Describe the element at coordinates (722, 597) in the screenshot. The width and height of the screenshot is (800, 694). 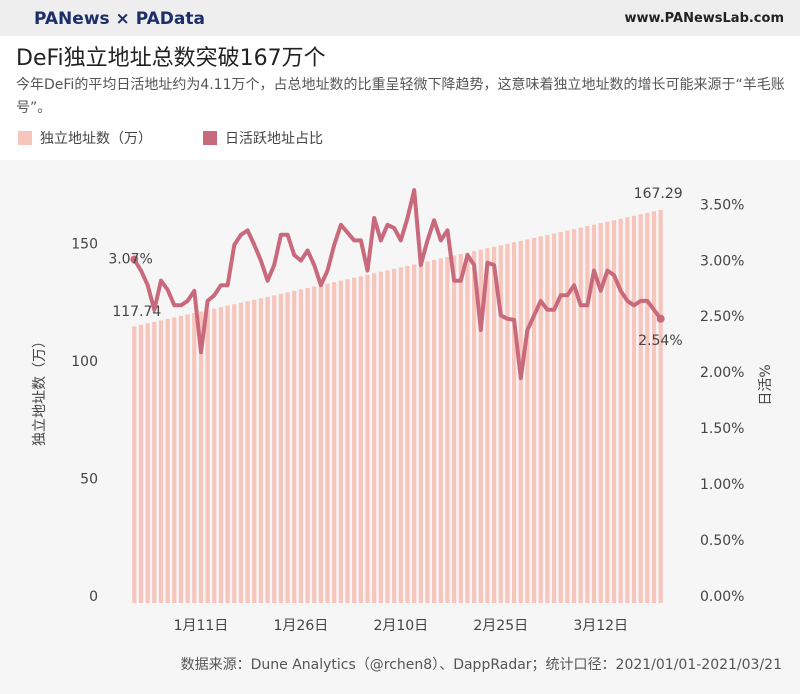
I see `y2-tick-label: 0.00%` at that location.